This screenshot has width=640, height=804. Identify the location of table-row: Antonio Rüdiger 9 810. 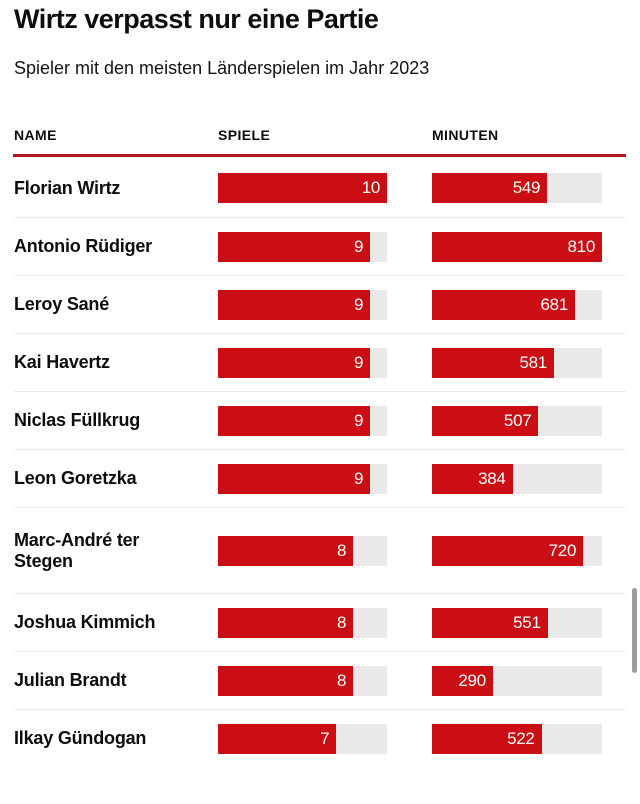
(320, 246).